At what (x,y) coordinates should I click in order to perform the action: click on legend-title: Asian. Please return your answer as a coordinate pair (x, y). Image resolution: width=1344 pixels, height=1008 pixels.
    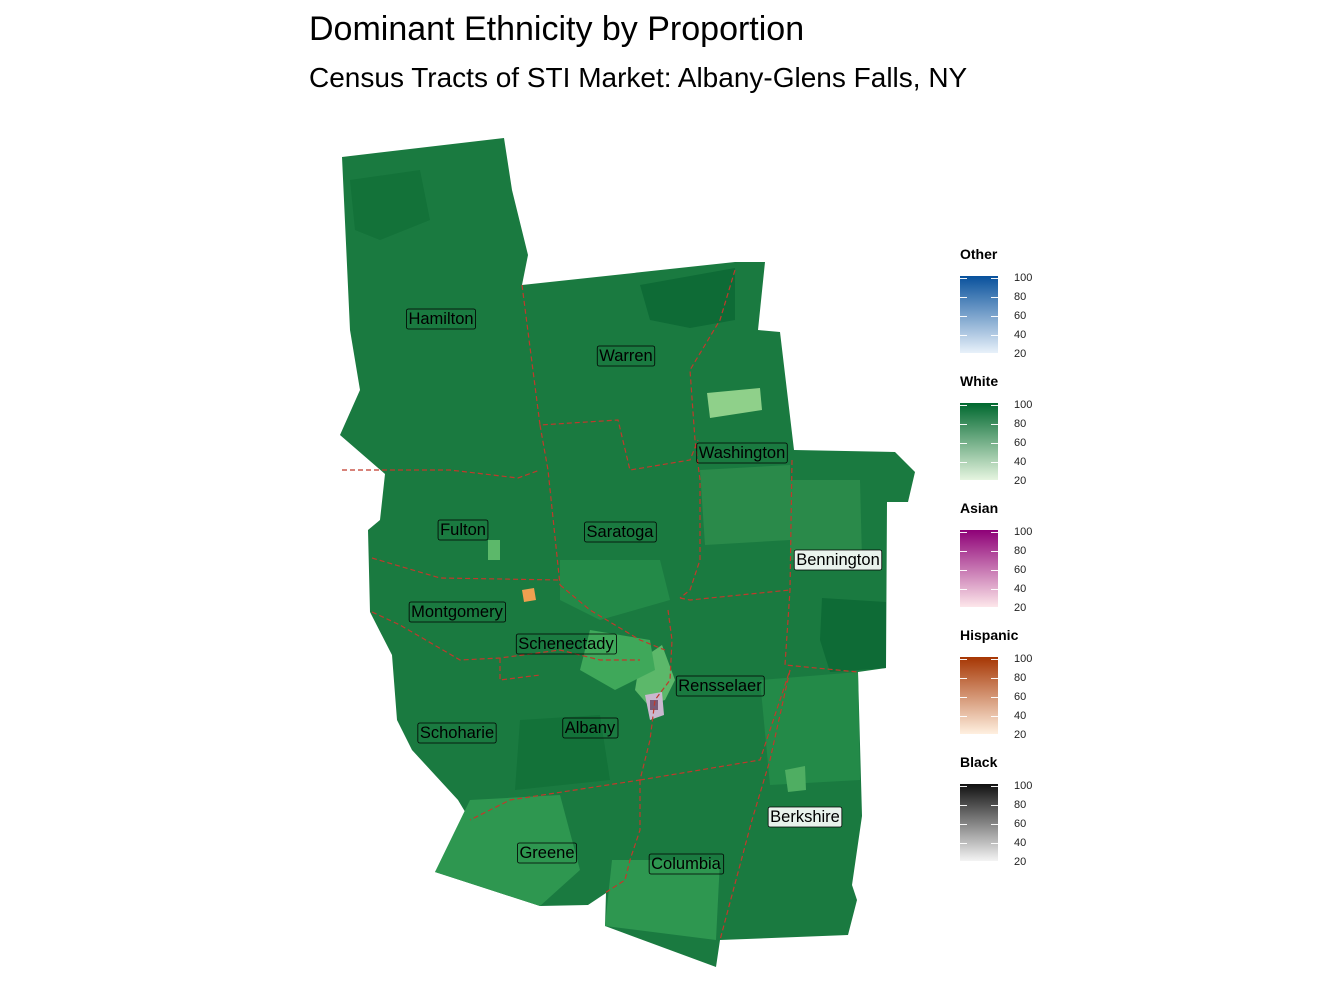
    Looking at the image, I should click on (979, 508).